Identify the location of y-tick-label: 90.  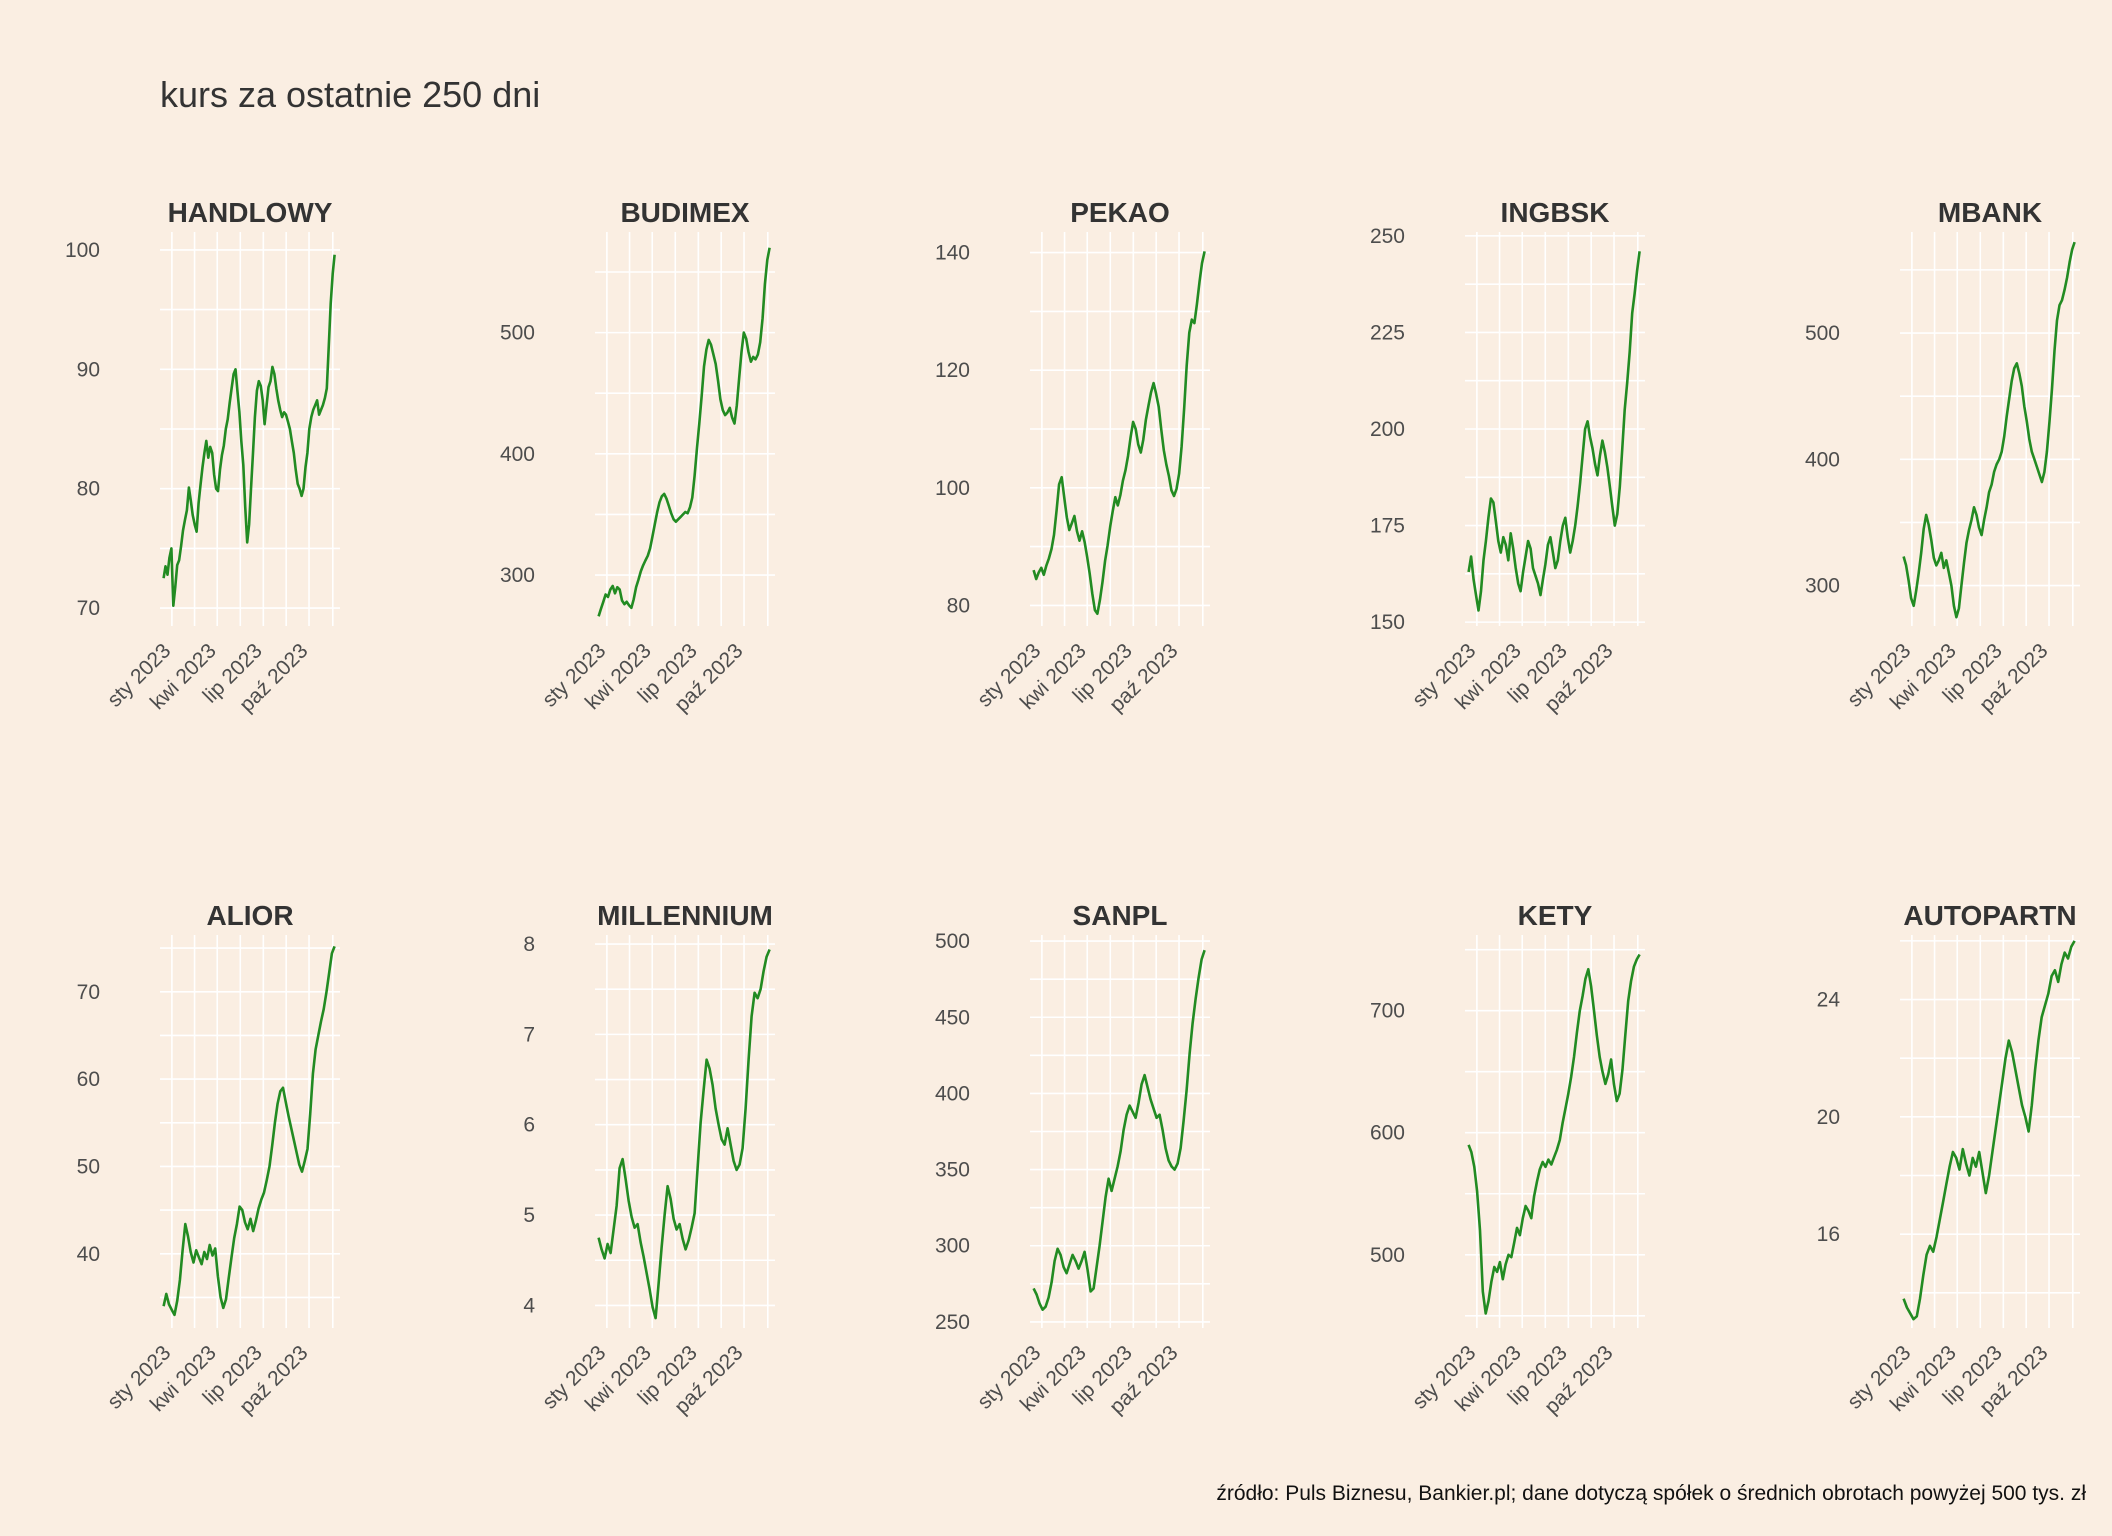
(88, 369).